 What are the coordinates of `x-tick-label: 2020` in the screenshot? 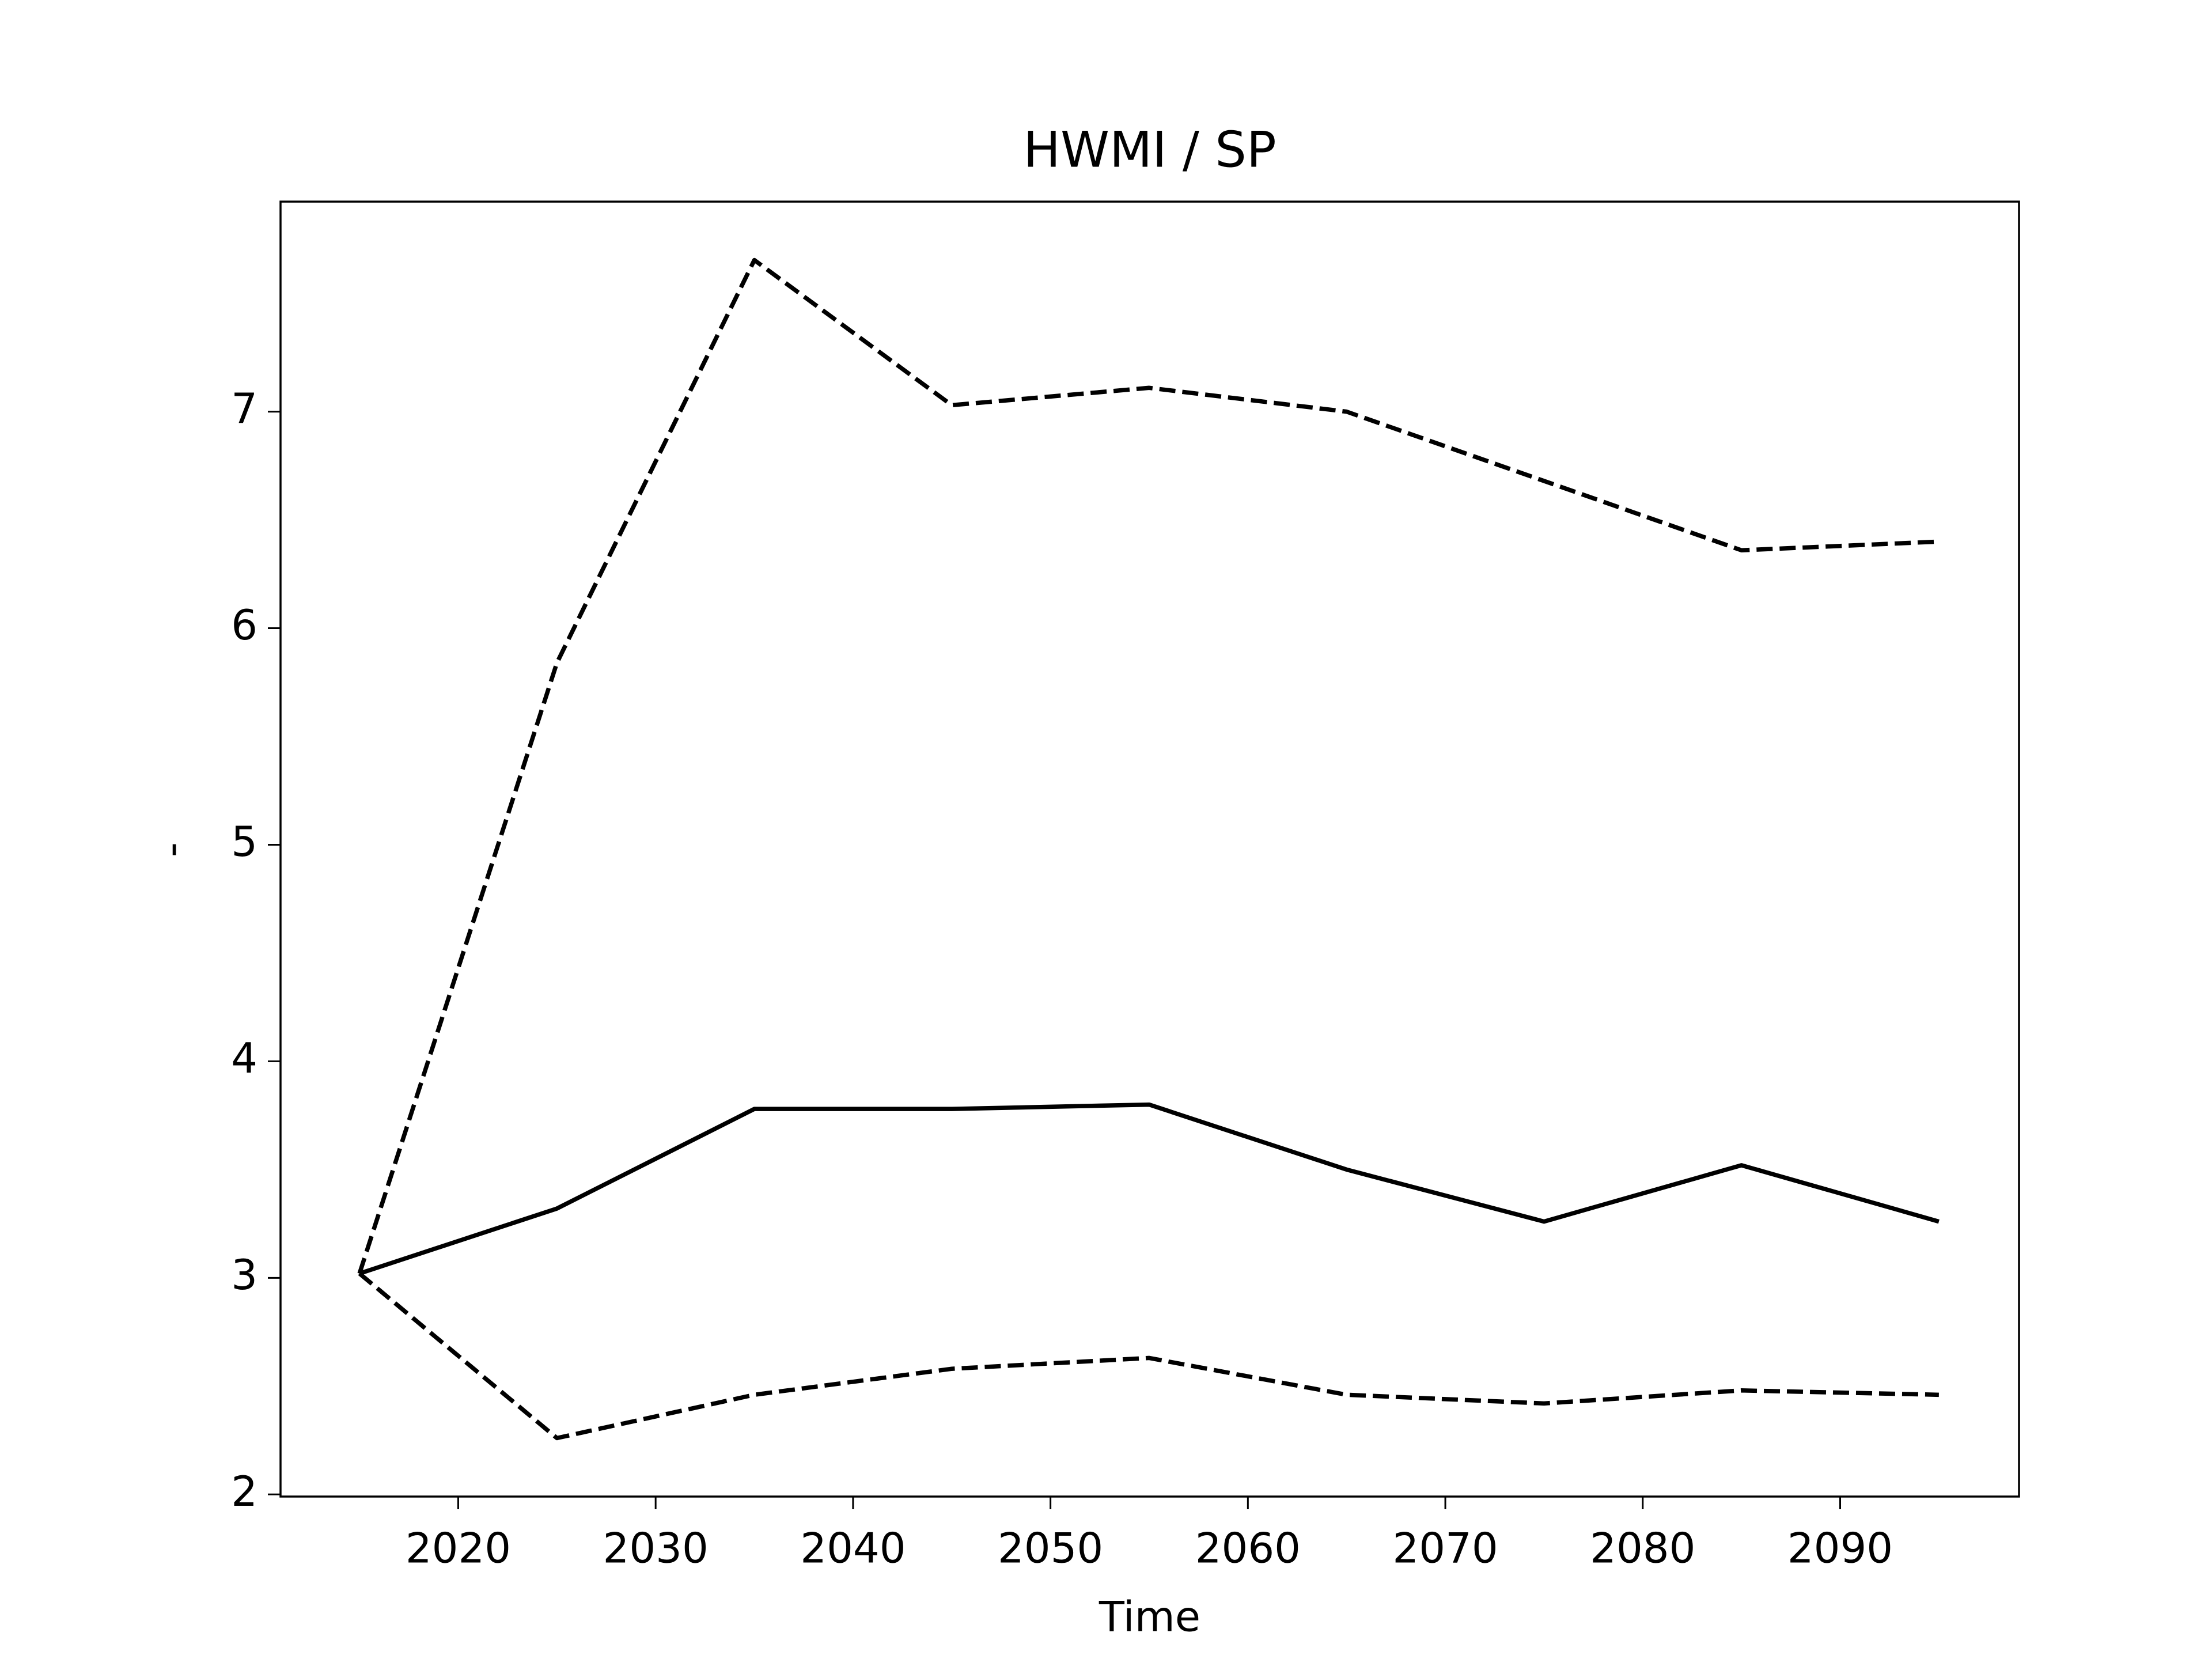 It's located at (458, 1548).